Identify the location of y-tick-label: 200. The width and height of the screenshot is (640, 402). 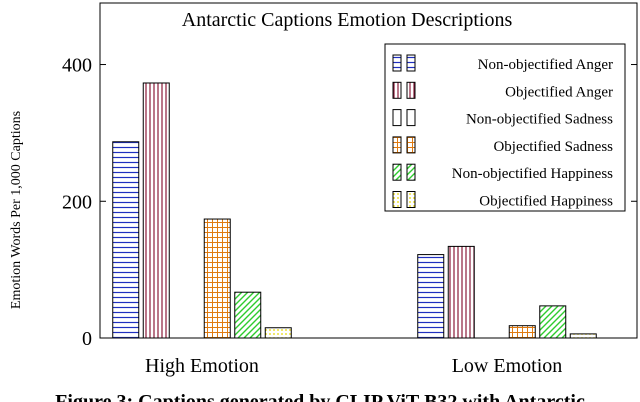
(77, 202).